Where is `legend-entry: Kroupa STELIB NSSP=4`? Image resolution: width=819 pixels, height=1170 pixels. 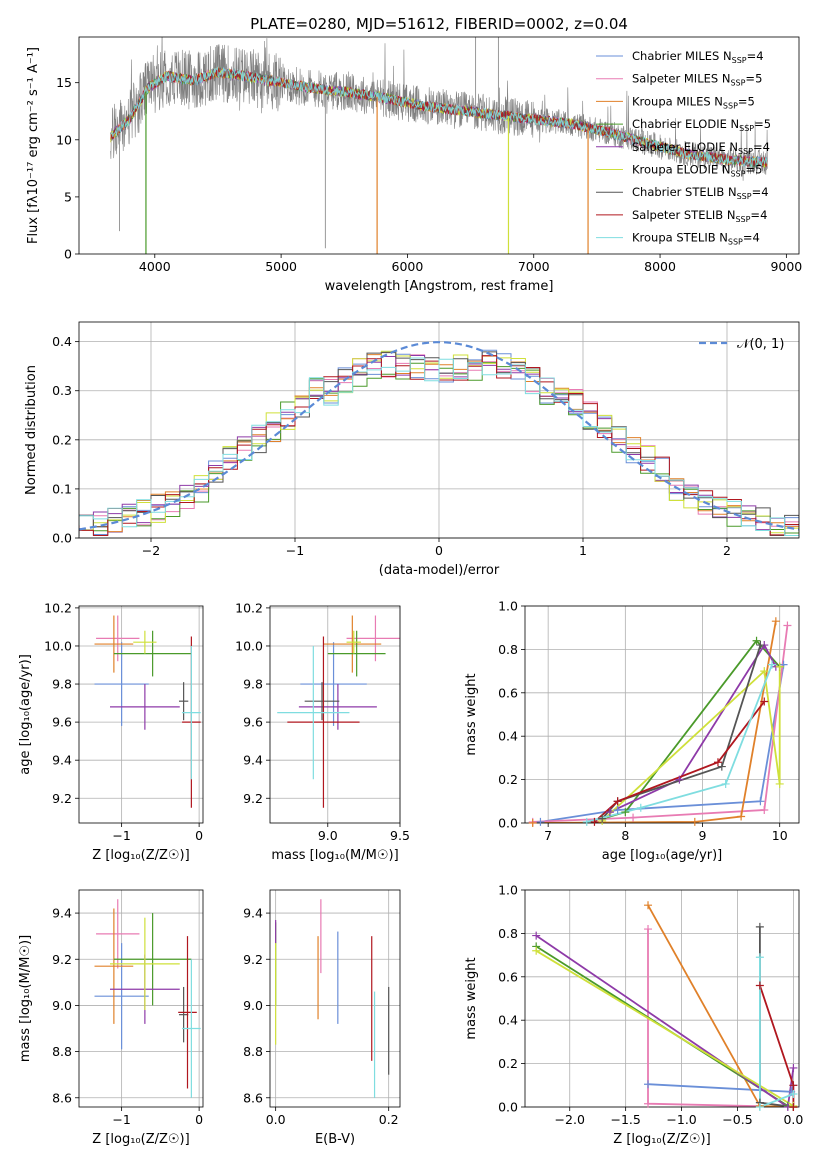
legend-entry: Kroupa STELIB NSSP=4 is located at coordinates (696, 239).